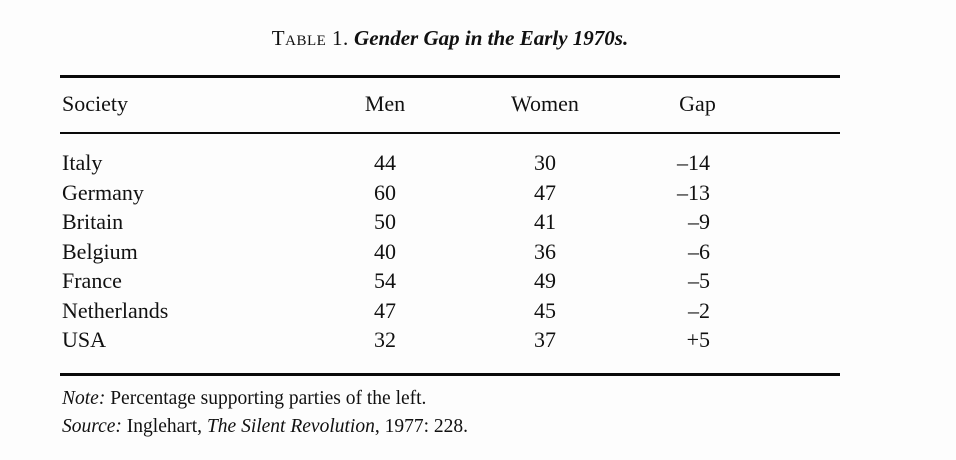 This screenshot has width=956, height=460. Describe the element at coordinates (84, 398) in the screenshot. I see `note-label: Note:` at that location.